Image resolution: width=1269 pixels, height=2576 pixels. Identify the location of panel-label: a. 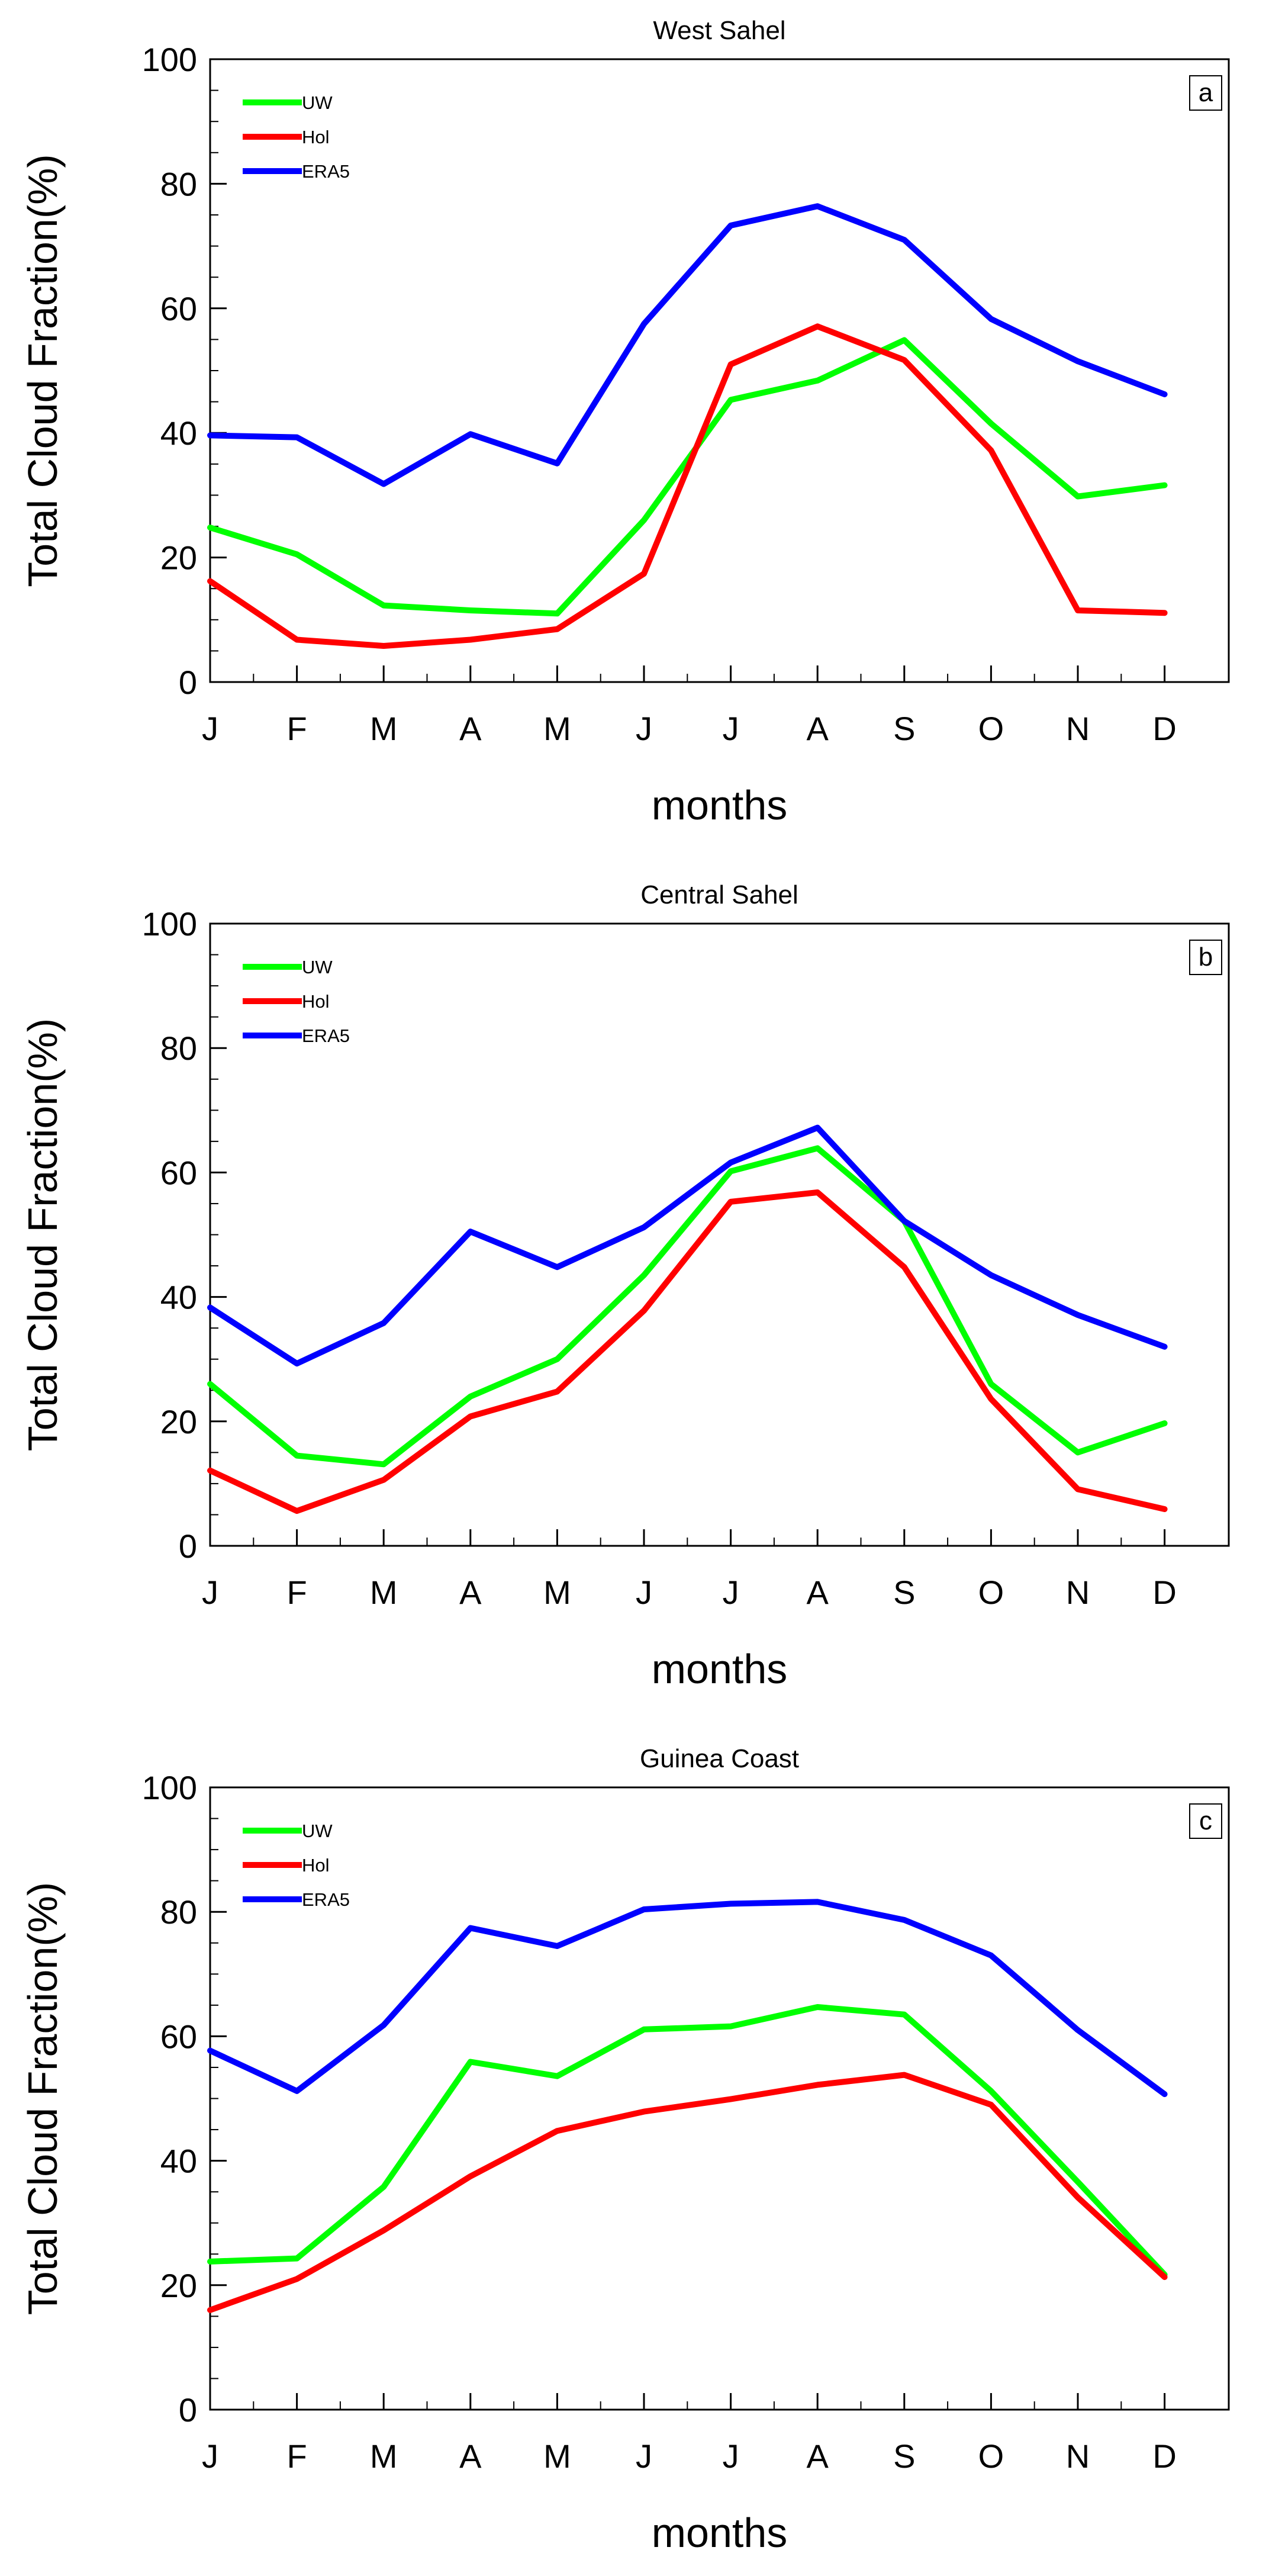
(1206, 92).